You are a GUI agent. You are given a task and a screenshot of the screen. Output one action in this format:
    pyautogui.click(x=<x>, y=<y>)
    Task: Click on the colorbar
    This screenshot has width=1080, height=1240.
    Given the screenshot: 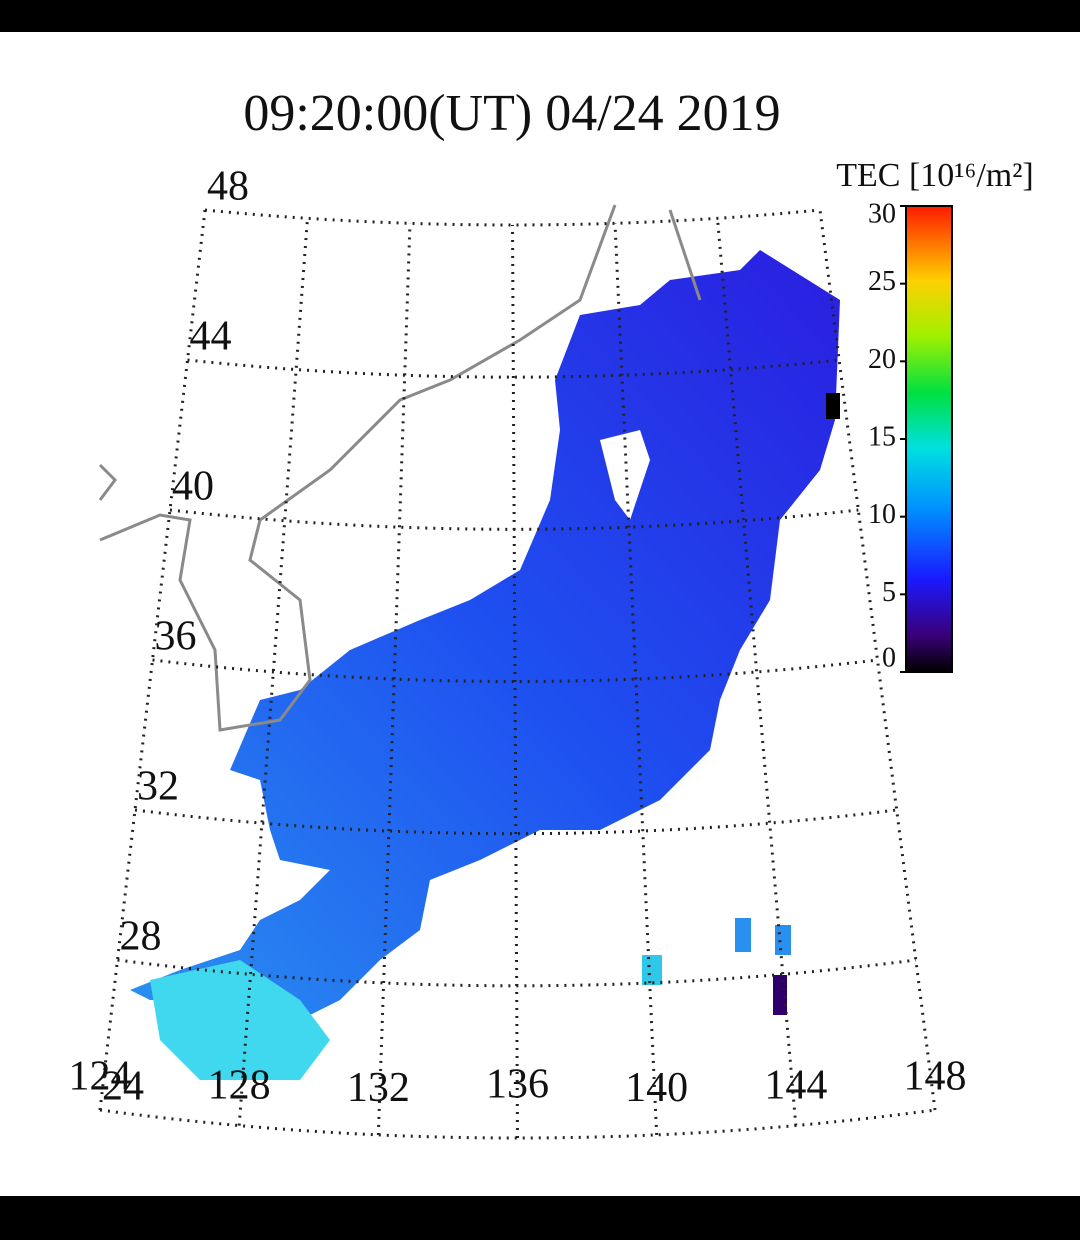 What is the action you would take?
    pyautogui.click(x=929, y=439)
    